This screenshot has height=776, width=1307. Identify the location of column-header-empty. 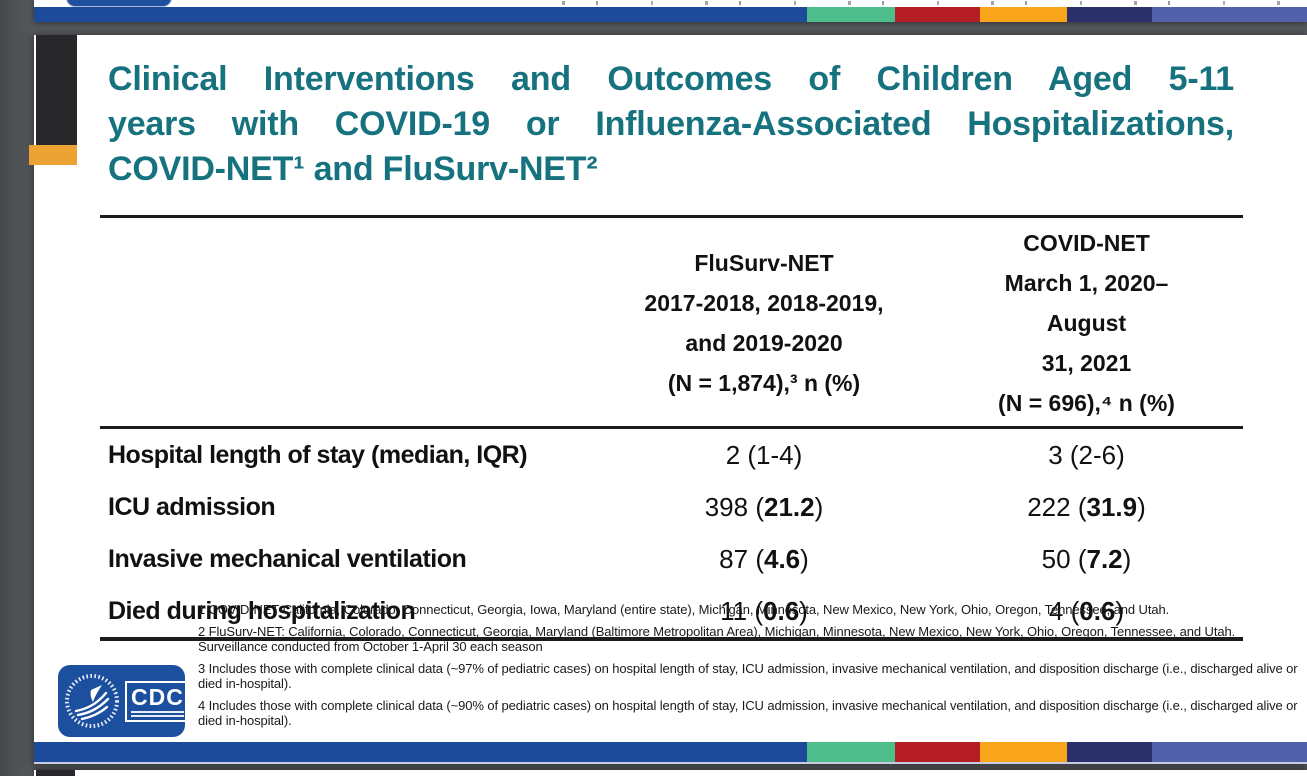
(324, 322).